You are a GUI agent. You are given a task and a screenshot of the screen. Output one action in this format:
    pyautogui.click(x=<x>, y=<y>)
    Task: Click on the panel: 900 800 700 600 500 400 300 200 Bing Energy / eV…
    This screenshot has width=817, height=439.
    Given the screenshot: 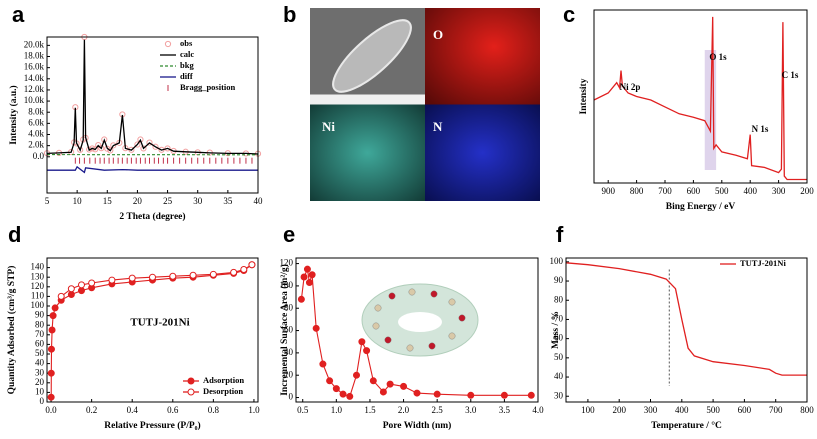 What is the action you would take?
    pyautogui.click(x=696, y=110)
    